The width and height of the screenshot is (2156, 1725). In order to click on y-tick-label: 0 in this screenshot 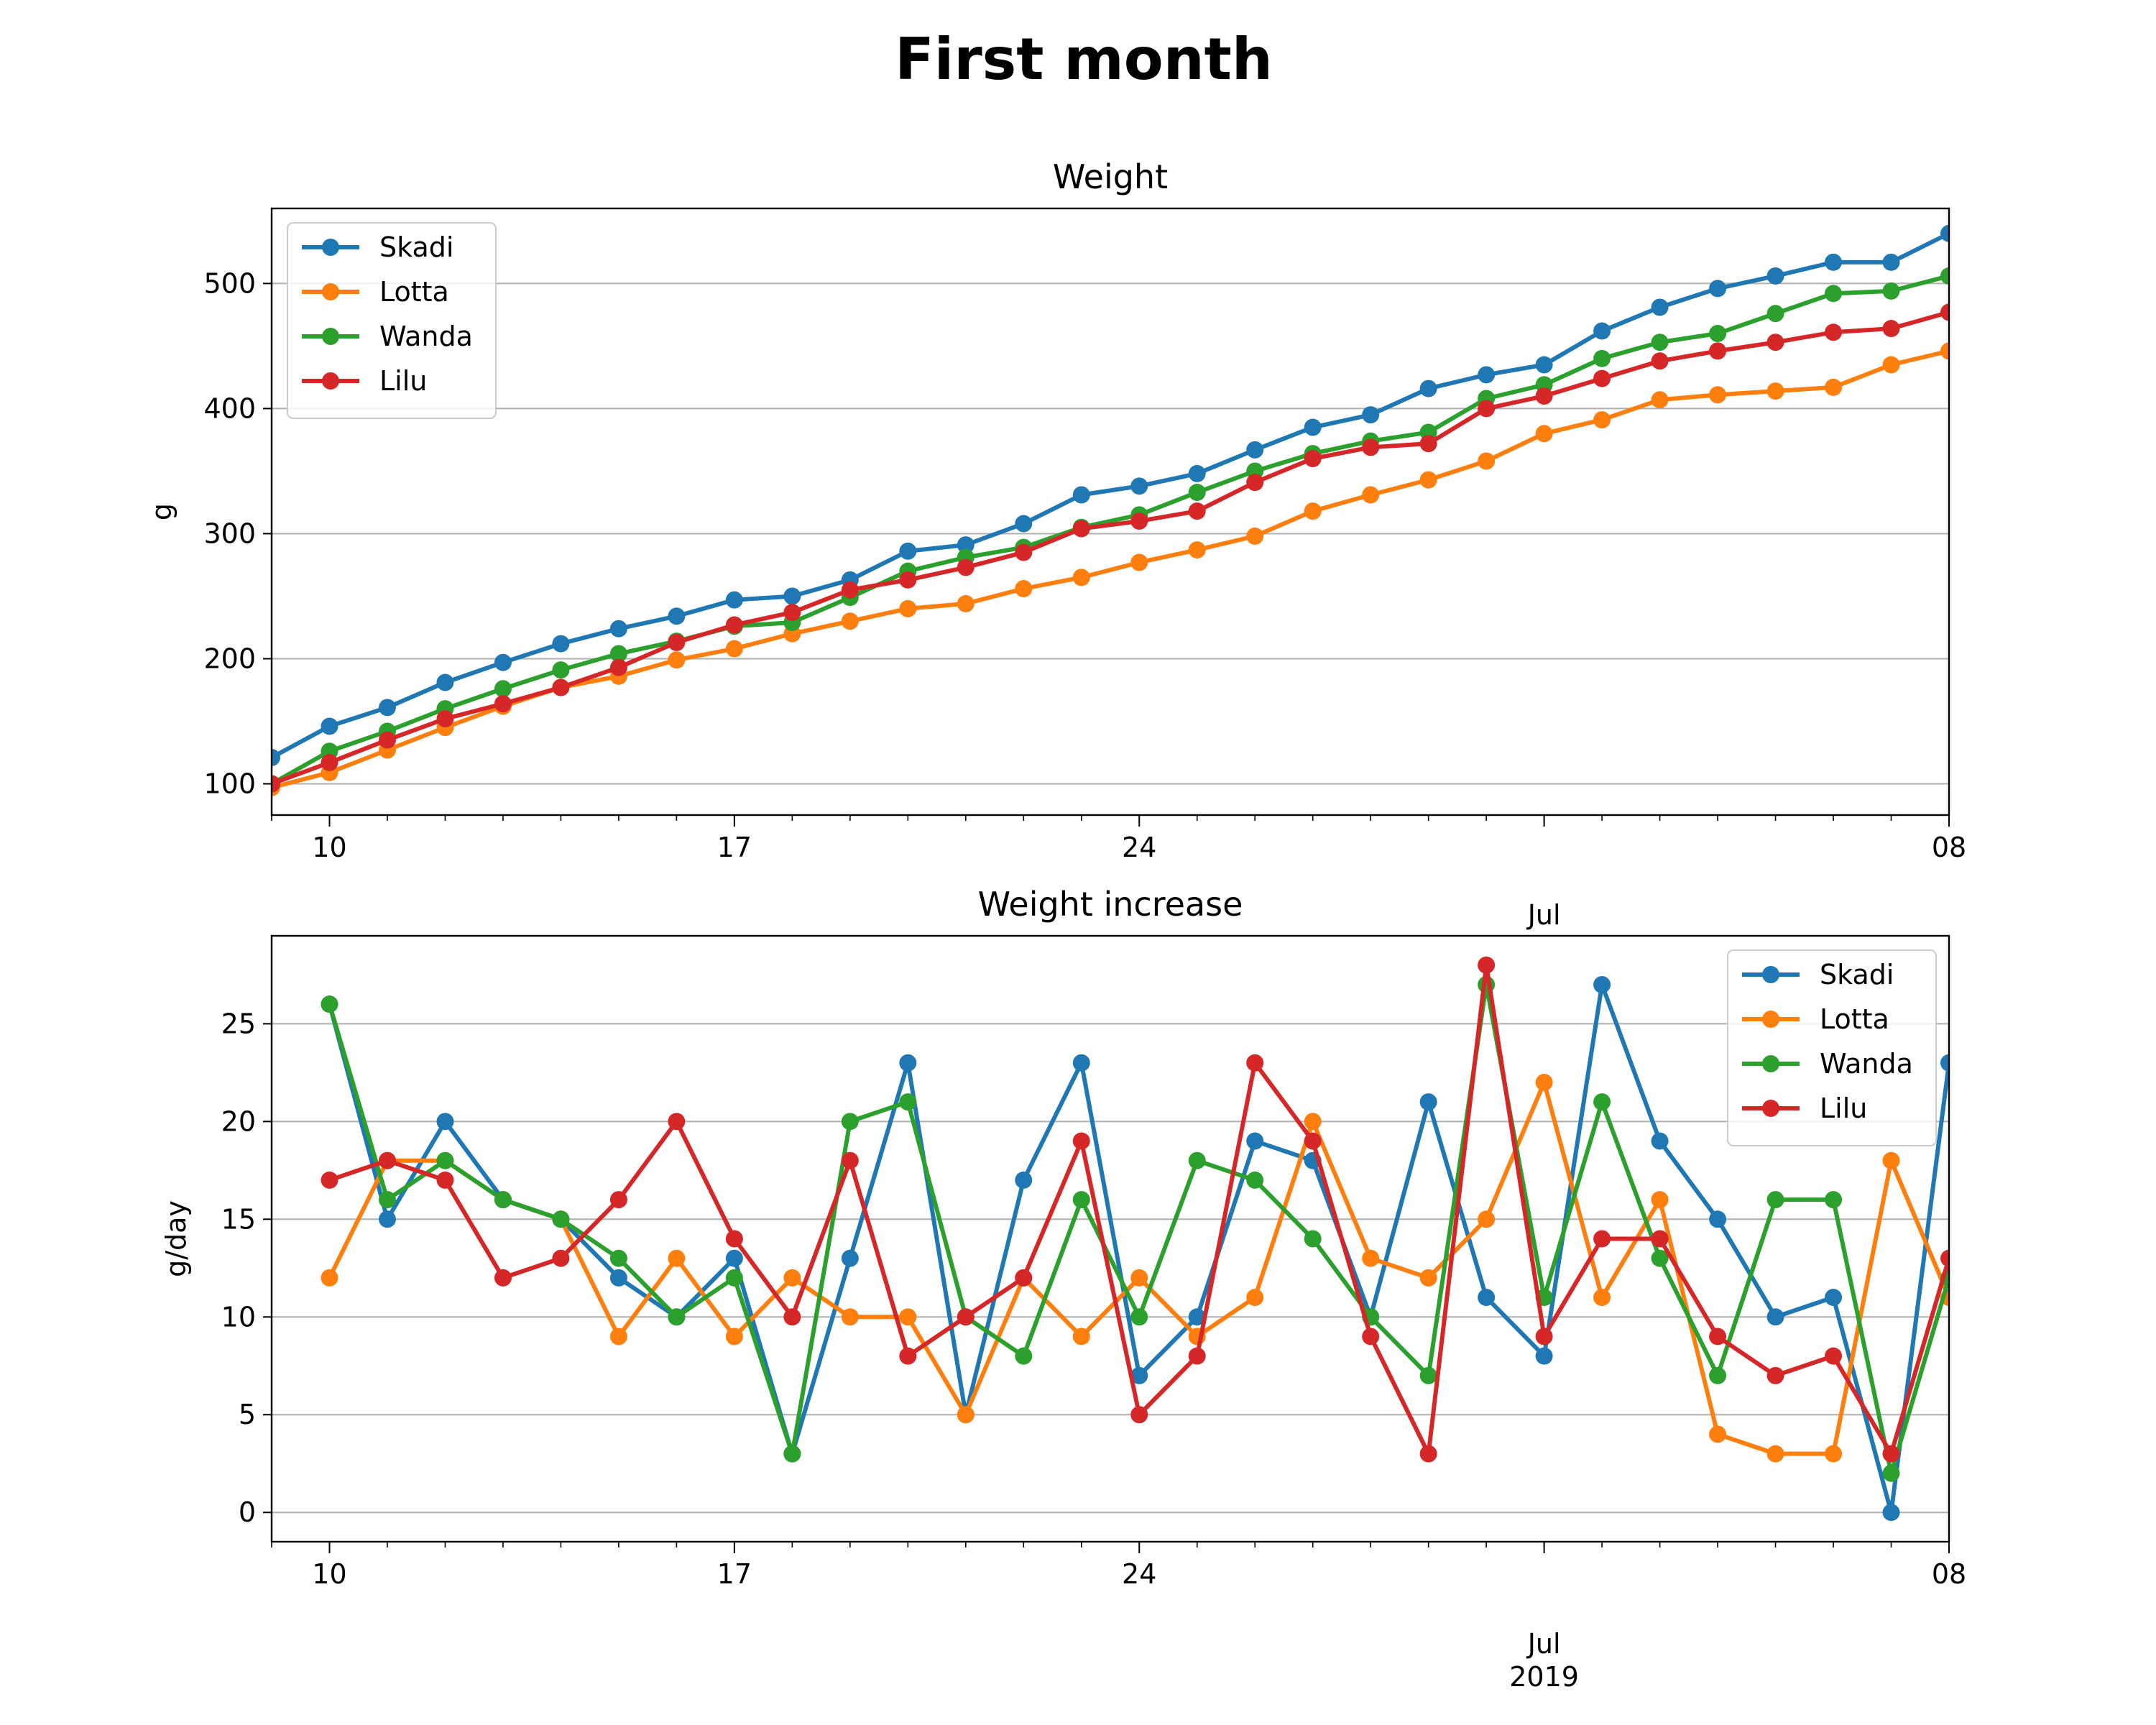, I will do `click(248, 1512)`.